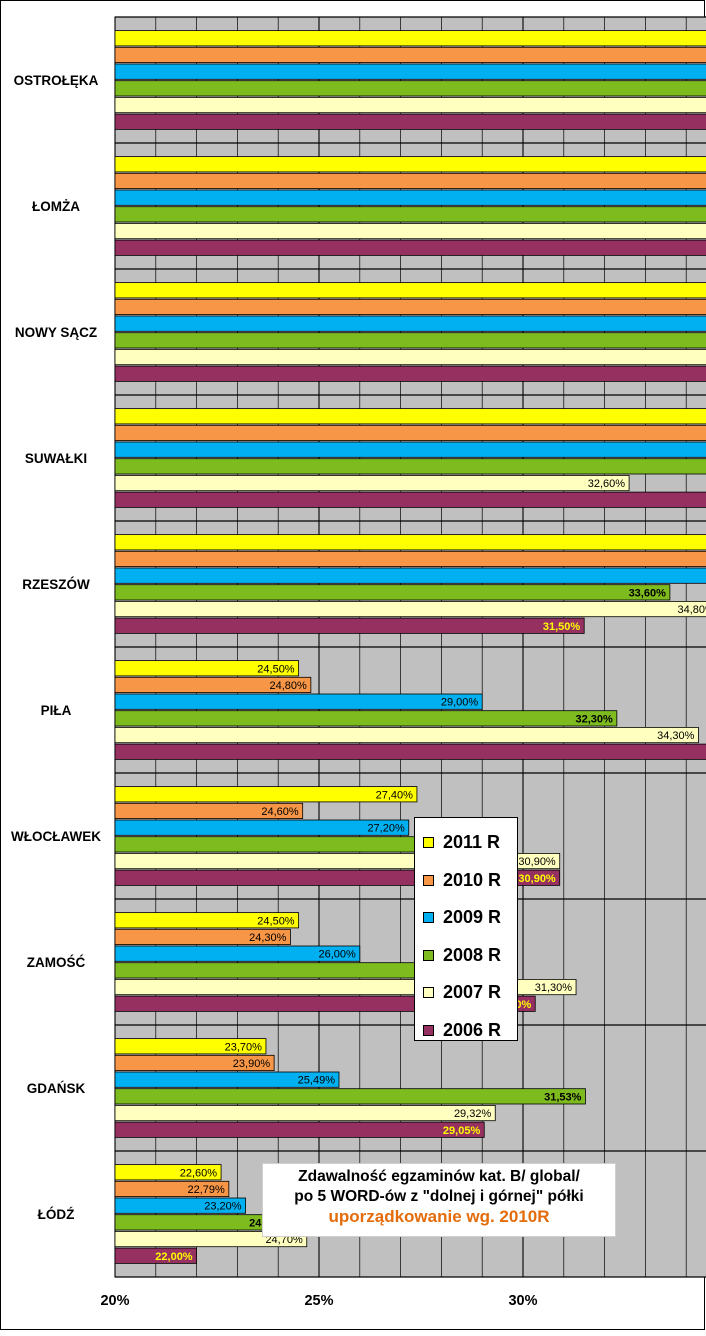  Describe the element at coordinates (472, 879) in the screenshot. I see `legend-label-2010: 2010 R` at that location.